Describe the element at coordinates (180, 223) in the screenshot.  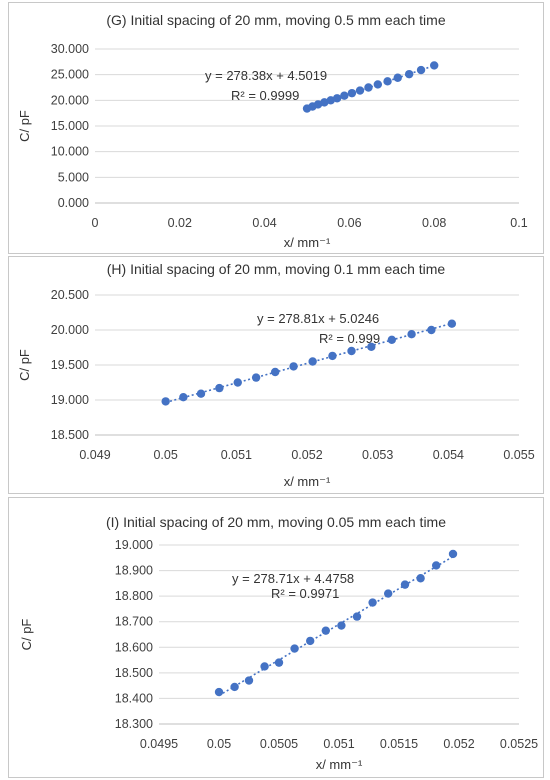
I see `x-tick-label: 0.02` at that location.